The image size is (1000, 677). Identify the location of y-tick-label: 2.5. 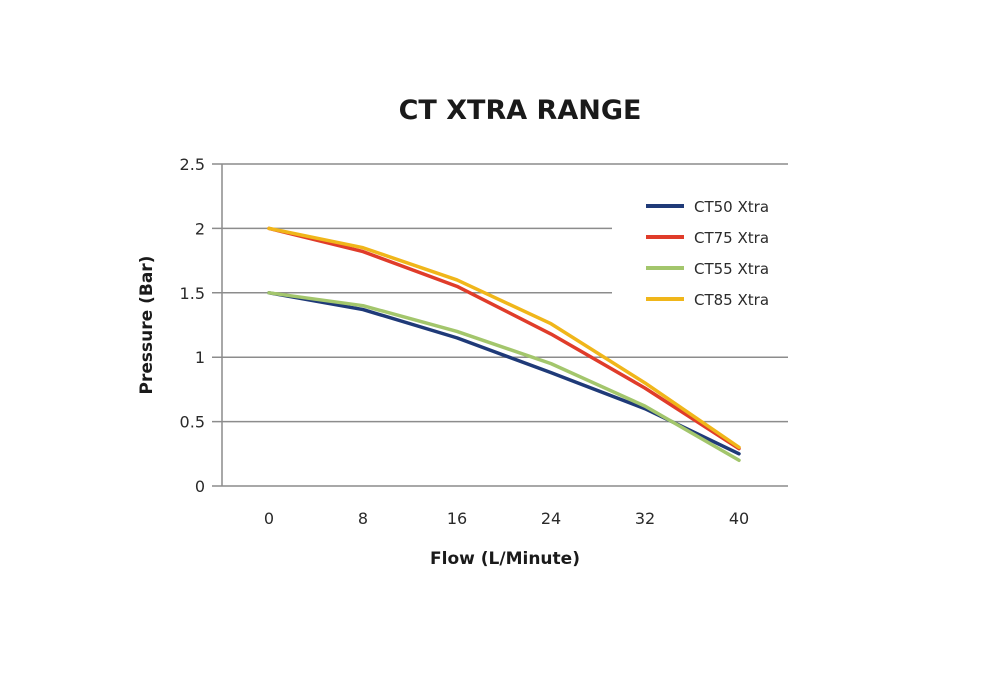
(192, 164).